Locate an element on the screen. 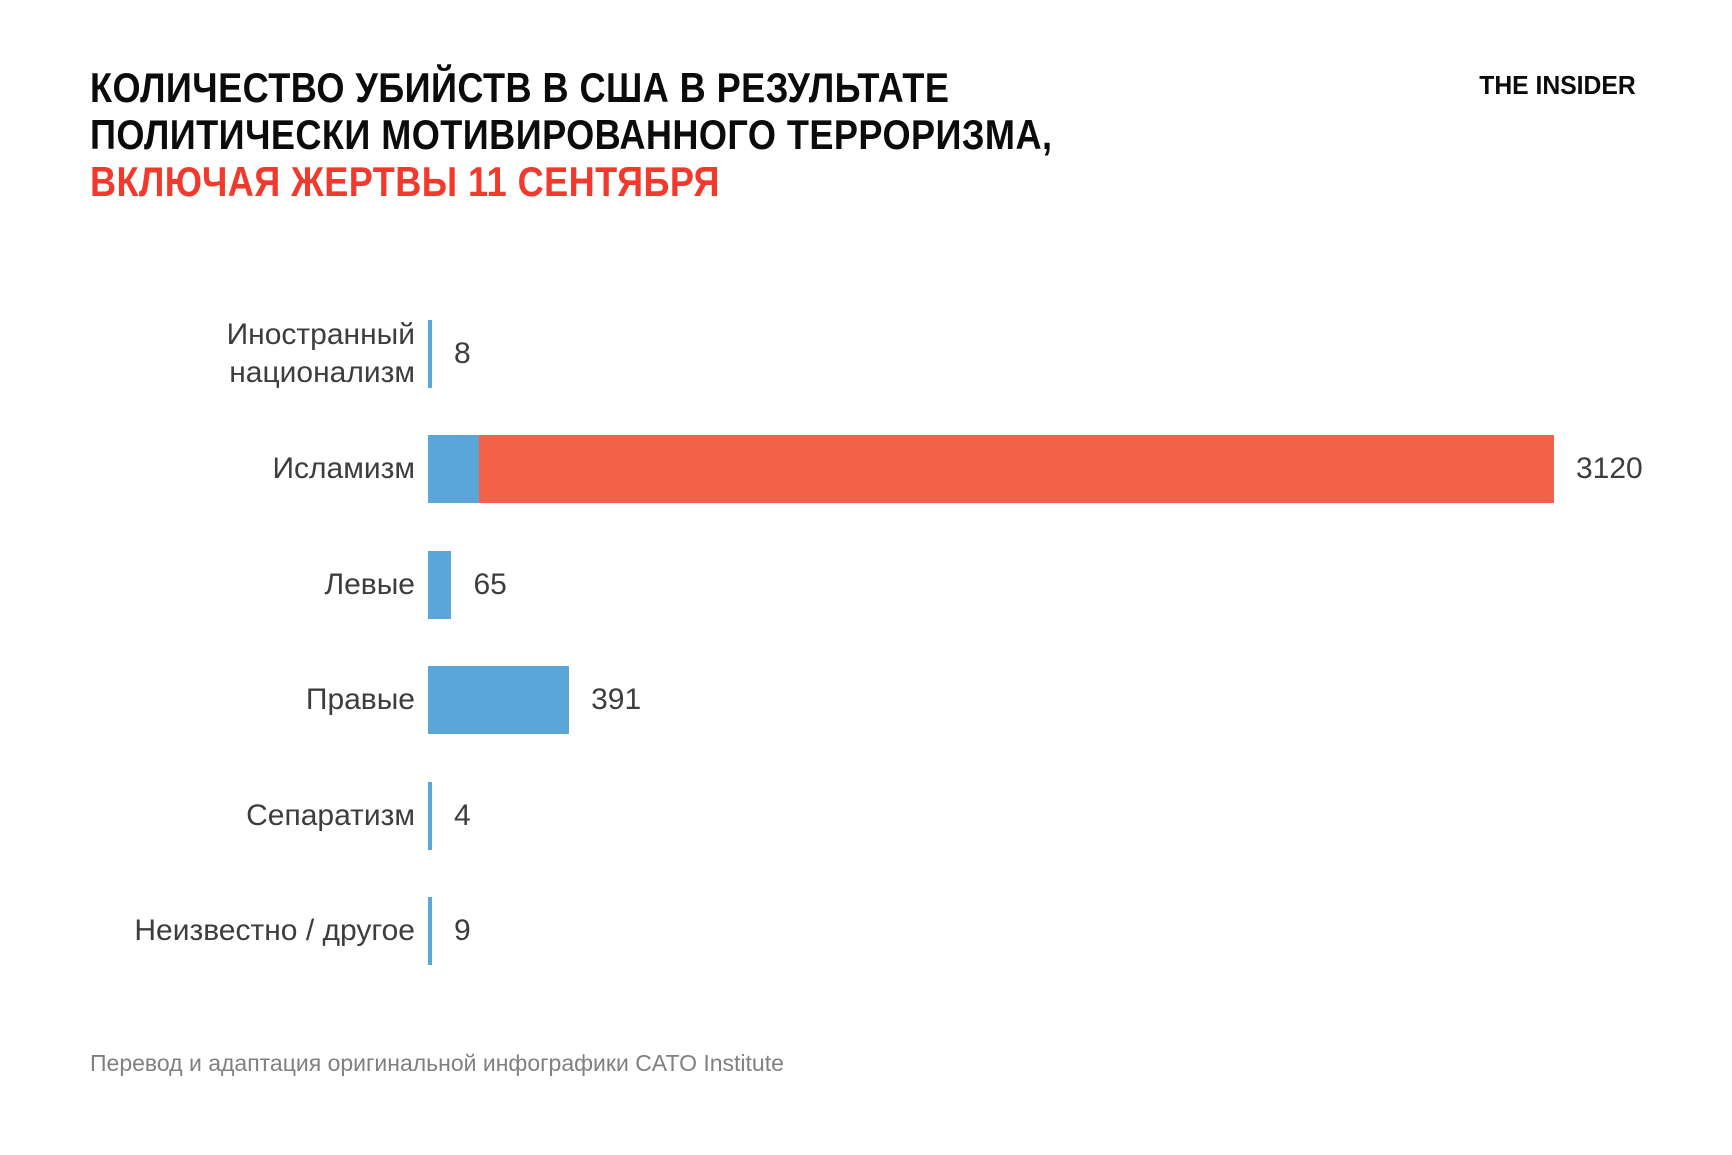 The height and width of the screenshot is (1155, 1732). value-label: 3120 is located at coordinates (1609, 469).